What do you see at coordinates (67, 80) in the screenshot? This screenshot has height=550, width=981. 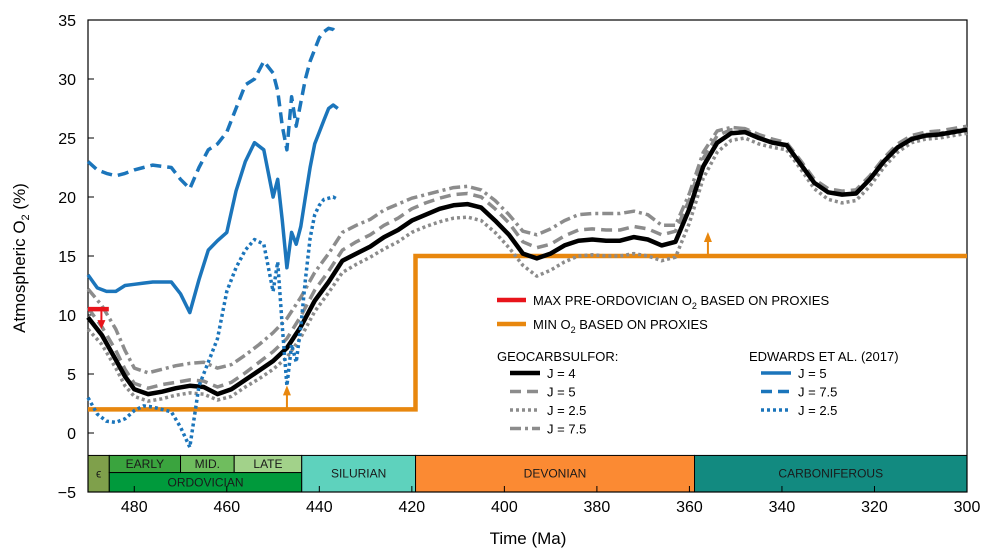 I see `y-tick-label: 30` at bounding box center [67, 80].